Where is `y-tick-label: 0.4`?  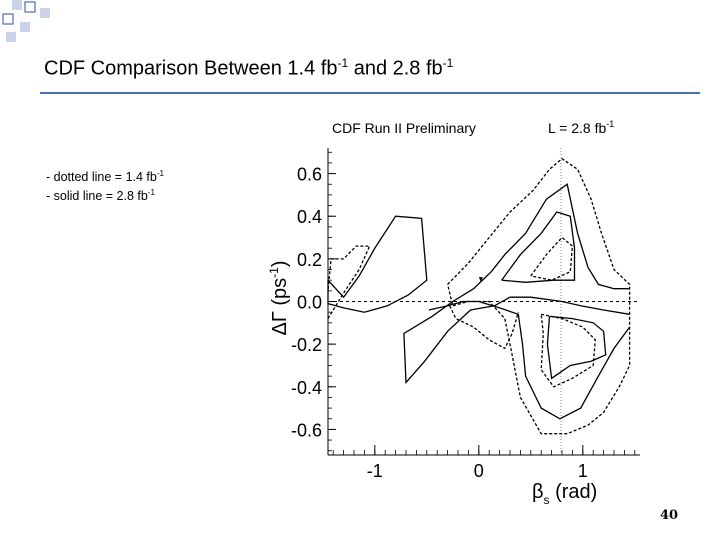 y-tick-label: 0.4 is located at coordinates (309, 217).